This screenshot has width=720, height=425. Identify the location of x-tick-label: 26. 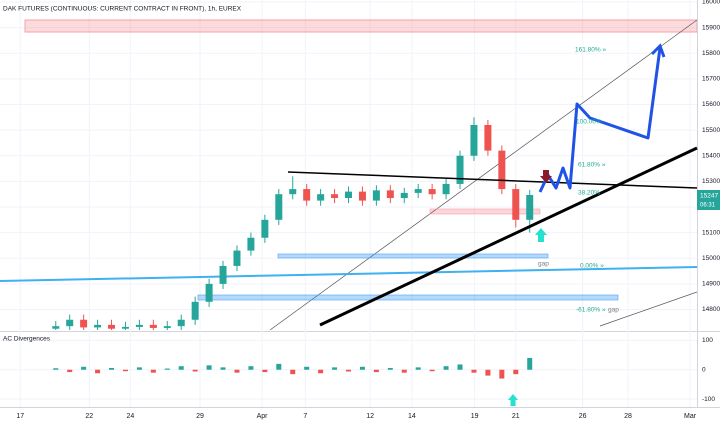
(583, 416).